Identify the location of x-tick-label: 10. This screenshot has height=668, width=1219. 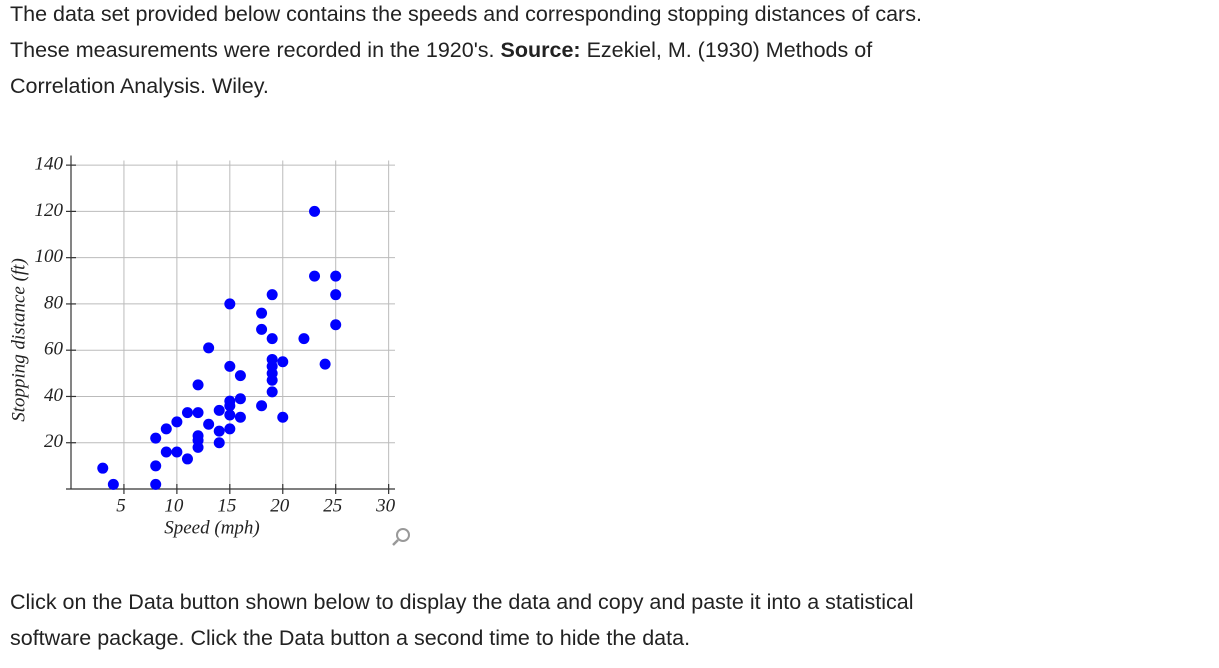
(174, 505).